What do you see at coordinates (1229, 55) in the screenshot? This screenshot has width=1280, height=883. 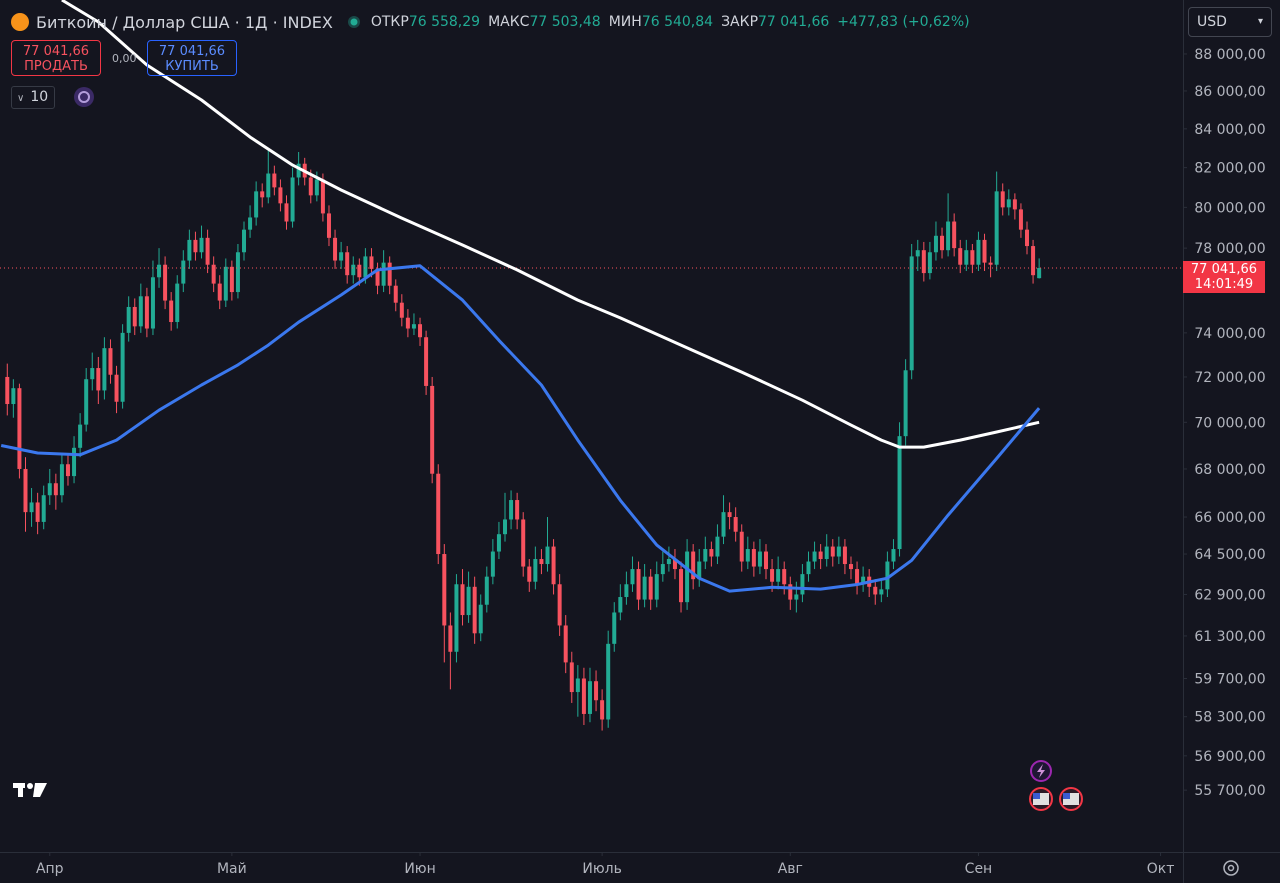 I see `y-tick-label: 88 000,00` at bounding box center [1229, 55].